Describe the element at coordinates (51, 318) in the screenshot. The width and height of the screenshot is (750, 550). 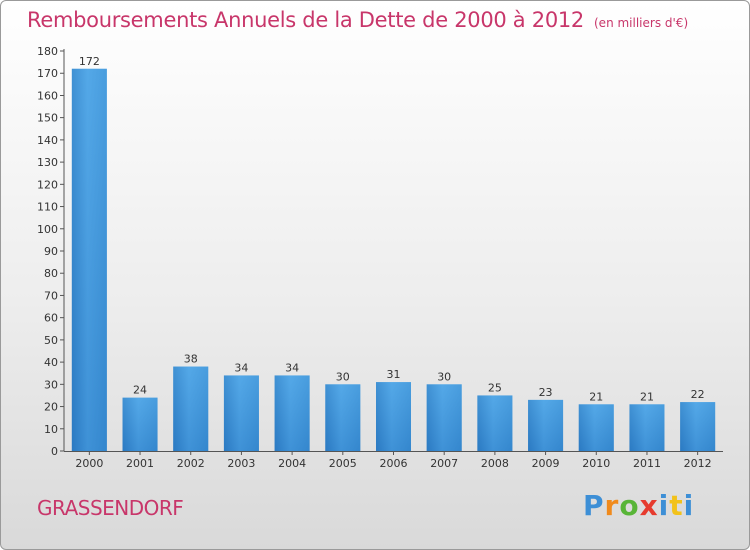
I see `y-tick-label: 60` at that location.